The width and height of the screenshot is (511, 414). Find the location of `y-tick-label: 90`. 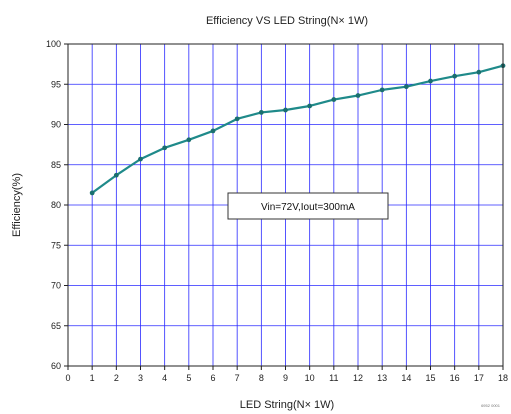

y-tick-label: 90 is located at coordinates (56, 125).